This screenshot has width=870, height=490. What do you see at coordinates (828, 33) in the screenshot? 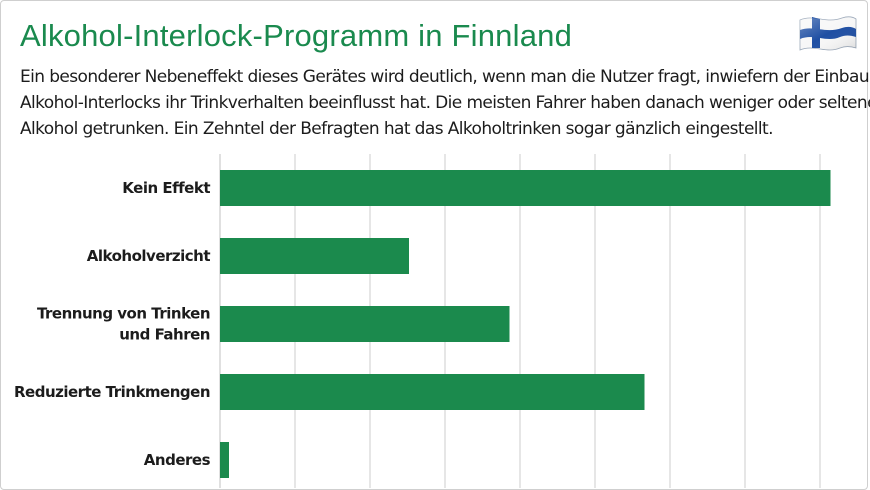
I see `finland-flag-icon` at bounding box center [828, 33].